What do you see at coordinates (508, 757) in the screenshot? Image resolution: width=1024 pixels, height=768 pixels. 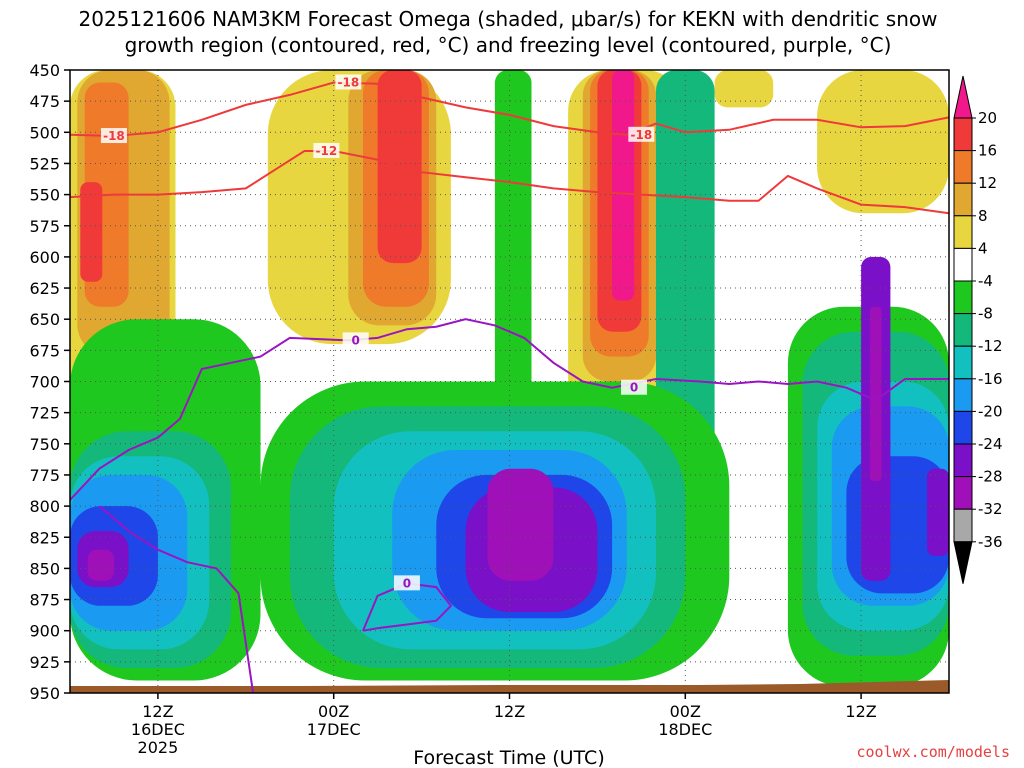 I see `x-axis-label: Forecast Time (UTC)` at bounding box center [508, 757].